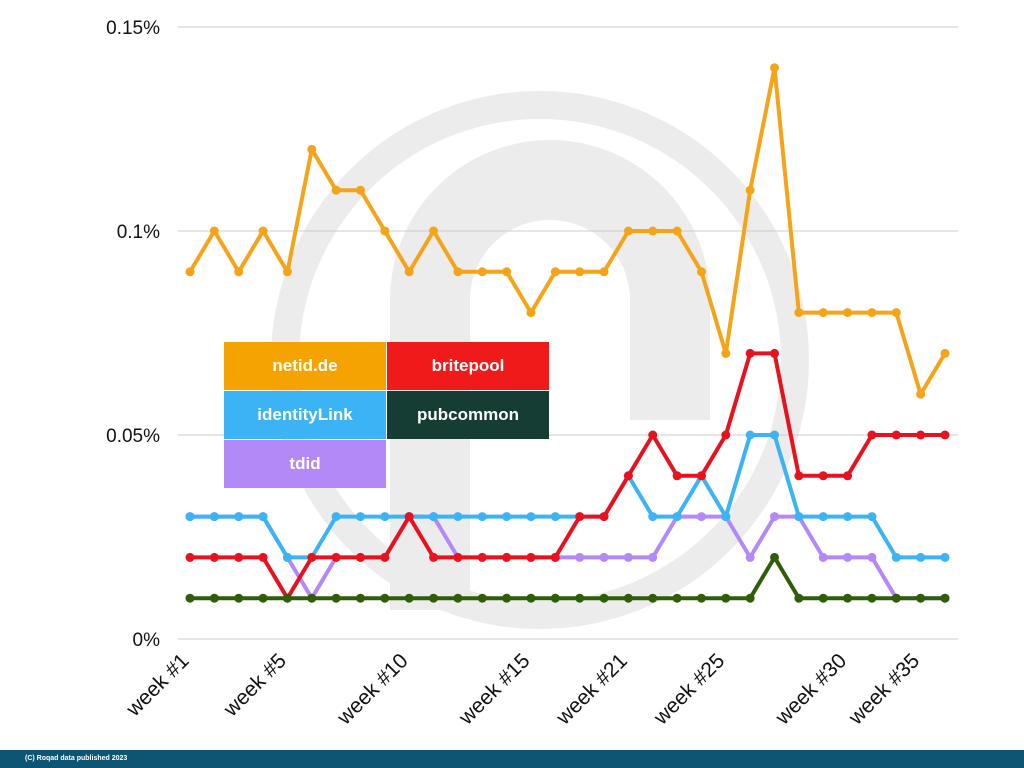 The image size is (1024, 768). Describe the element at coordinates (591, 689) in the screenshot. I see `x-tick-label: week #21` at that location.